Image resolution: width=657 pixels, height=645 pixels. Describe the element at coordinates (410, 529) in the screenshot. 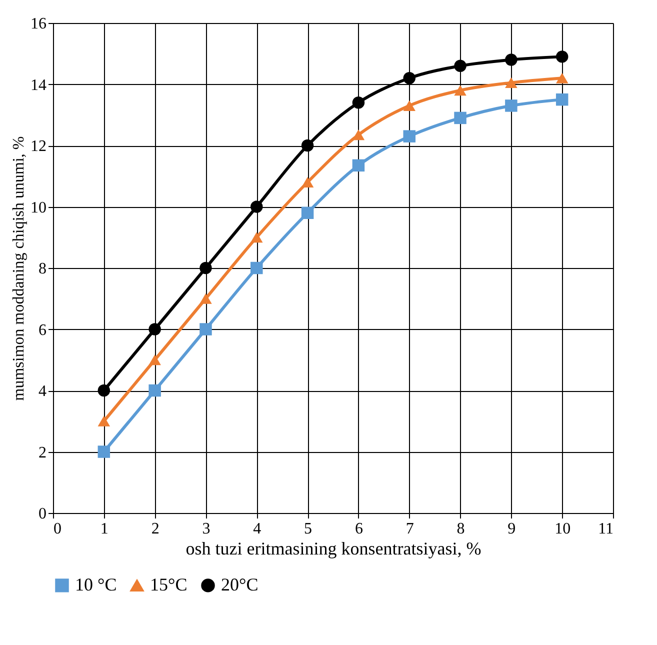

I see `x-tick-label: 7` at that location.